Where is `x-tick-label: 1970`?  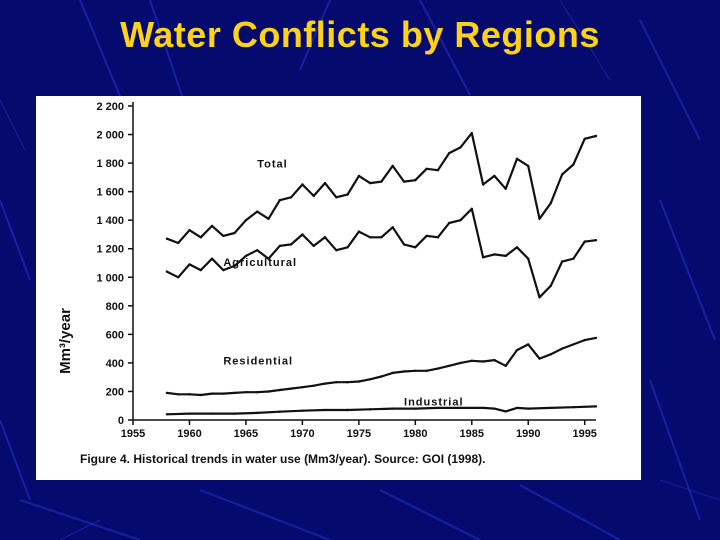 x-tick-label: 1970 is located at coordinates (302, 434).